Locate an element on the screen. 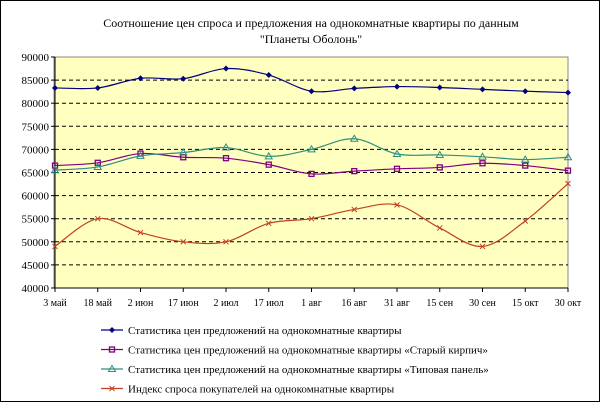 The height and width of the screenshot is (402, 600). x-tick-label: 1 авг is located at coordinates (311, 303).